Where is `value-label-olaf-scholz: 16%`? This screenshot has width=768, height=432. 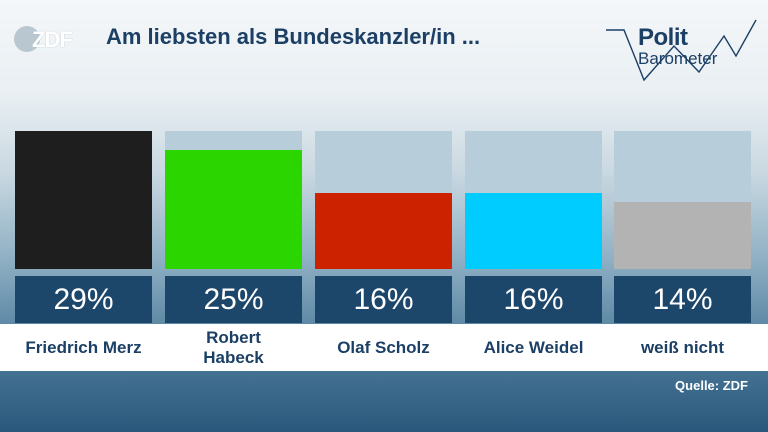 value-label-olaf-scholz: 16% is located at coordinates (383, 299).